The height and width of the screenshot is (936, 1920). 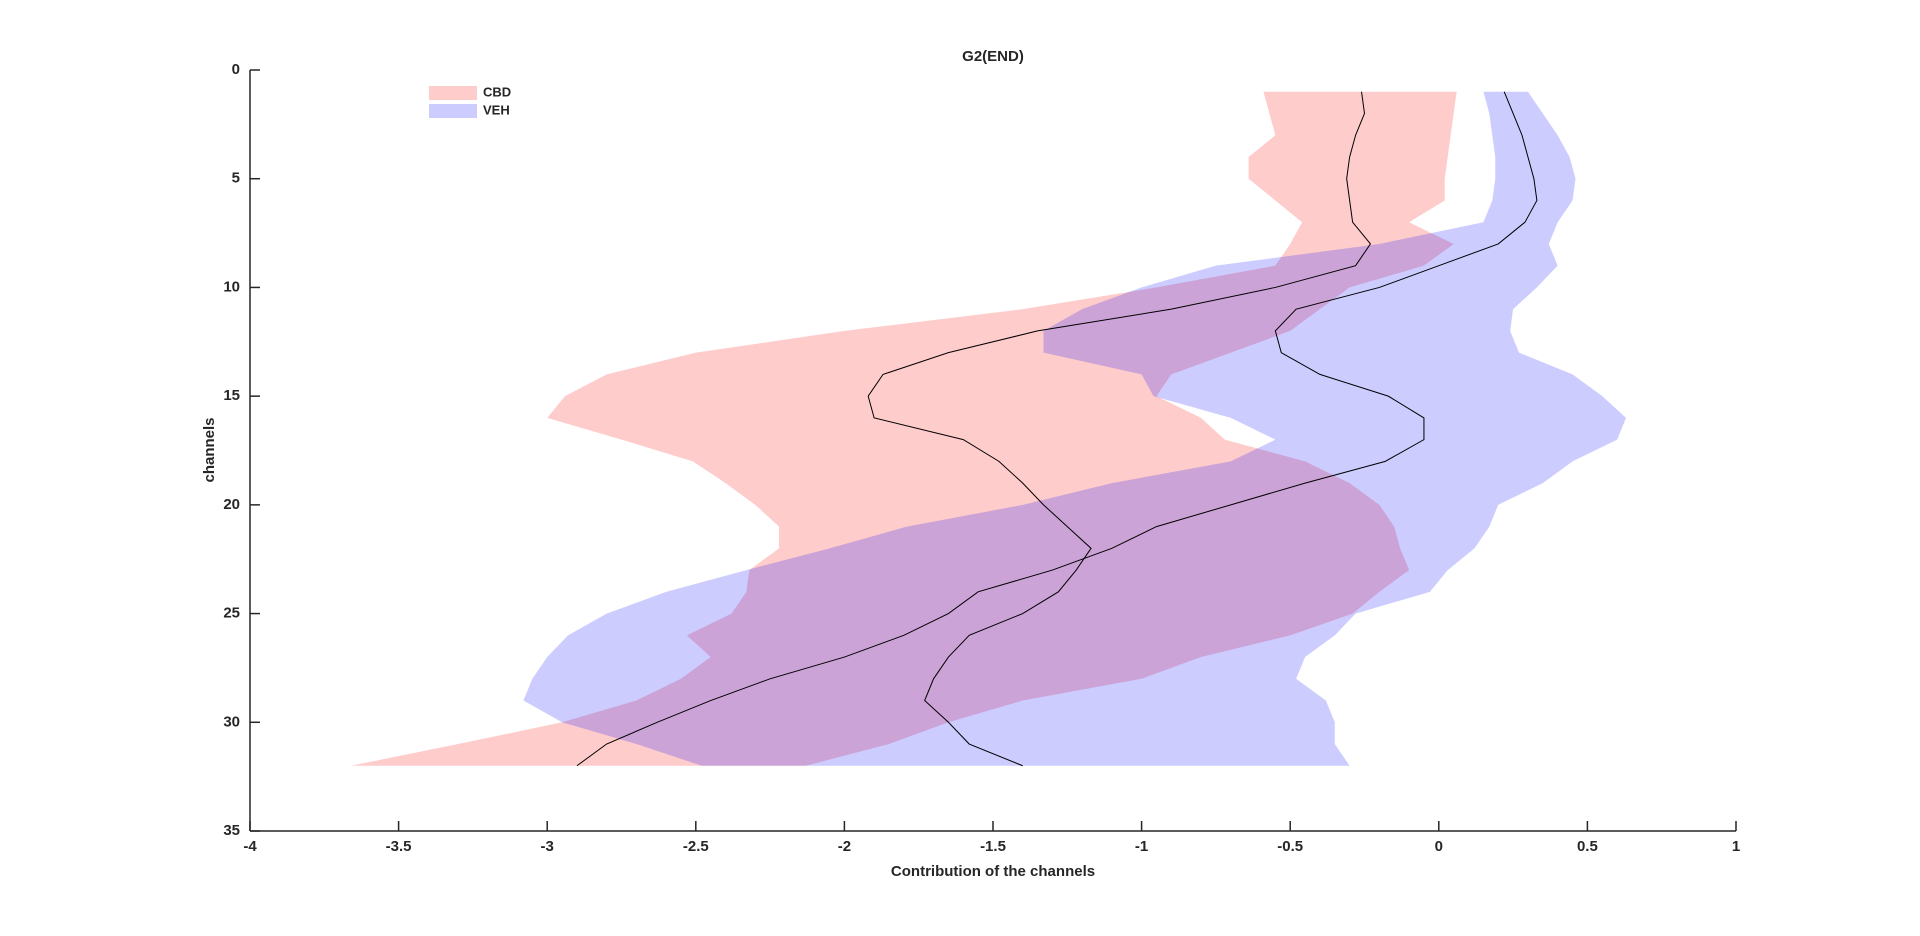 I want to click on y-tick-label: 25, so click(x=231, y=613).